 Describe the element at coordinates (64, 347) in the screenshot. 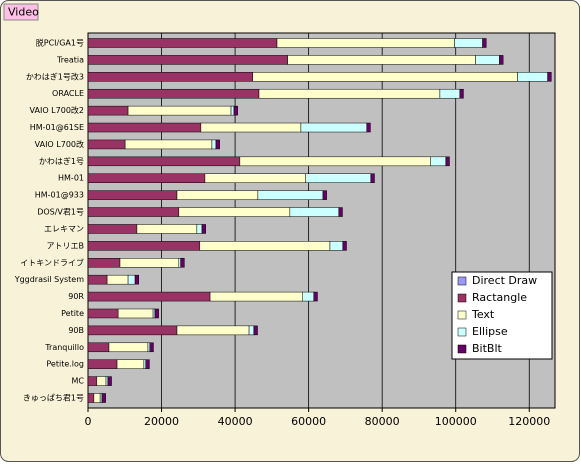

I see `y-tick-label: Tranquillo` at that location.